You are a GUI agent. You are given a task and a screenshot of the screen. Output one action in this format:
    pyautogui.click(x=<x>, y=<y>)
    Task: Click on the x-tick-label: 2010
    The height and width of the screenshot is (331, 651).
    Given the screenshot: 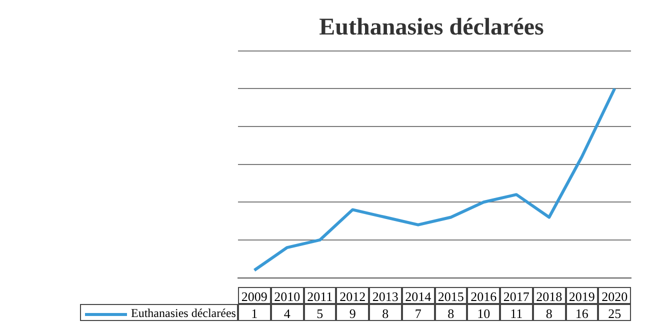 What is the action you would take?
    pyautogui.click(x=287, y=295)
    